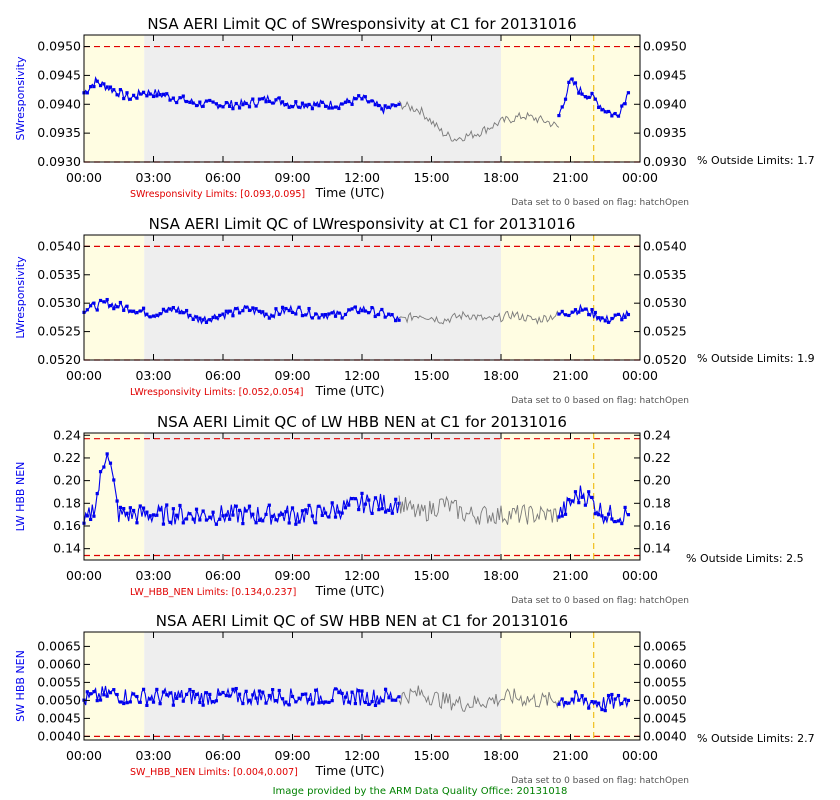 This screenshot has height=800, width=840. What do you see at coordinates (665, 735) in the screenshot?
I see `y-tick-label-right: 0.0040` at bounding box center [665, 735].